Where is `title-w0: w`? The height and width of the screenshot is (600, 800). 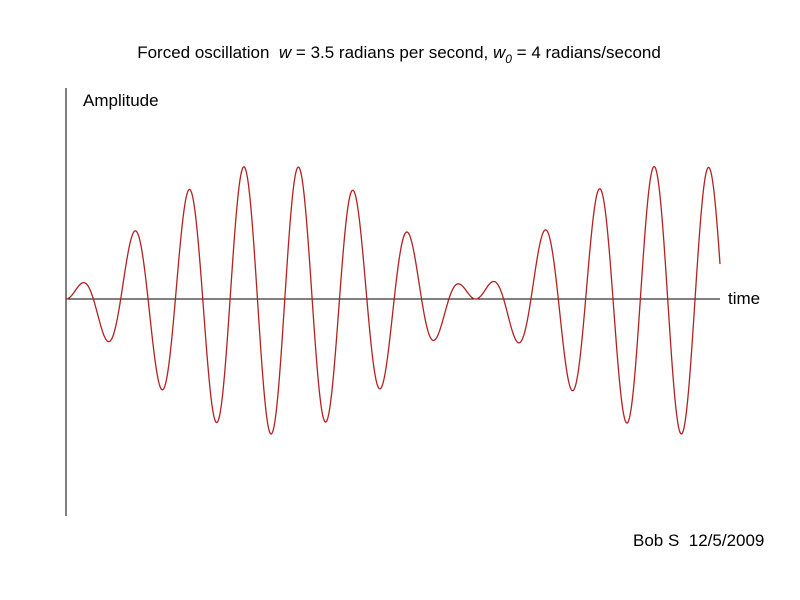 title-w0: w is located at coordinates (500, 52).